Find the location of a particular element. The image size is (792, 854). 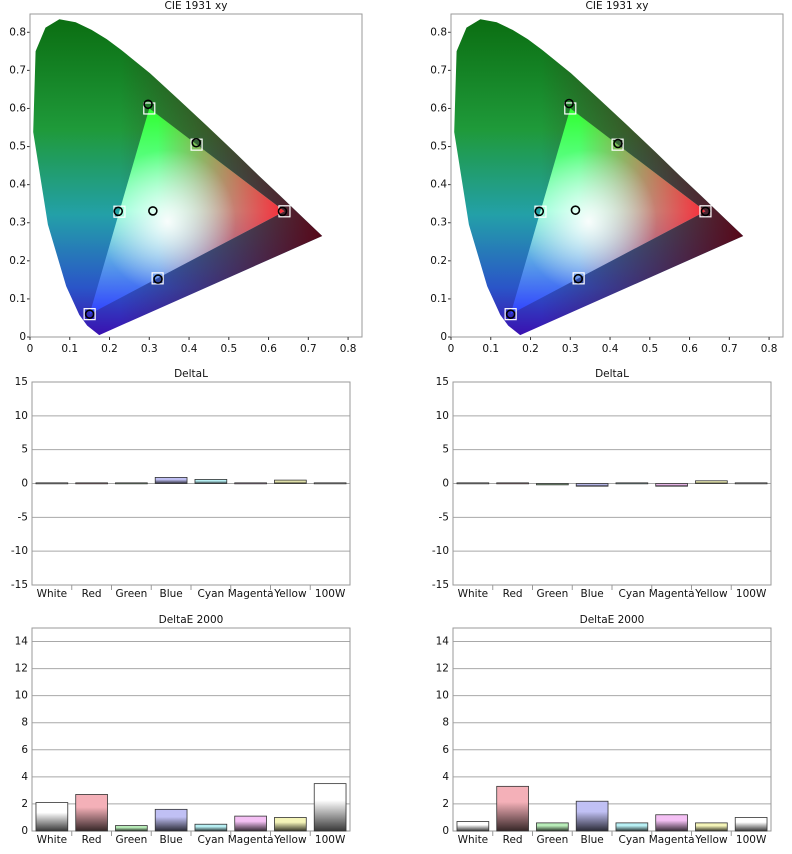

x-tick-label: 0.2 is located at coordinates (530, 349).